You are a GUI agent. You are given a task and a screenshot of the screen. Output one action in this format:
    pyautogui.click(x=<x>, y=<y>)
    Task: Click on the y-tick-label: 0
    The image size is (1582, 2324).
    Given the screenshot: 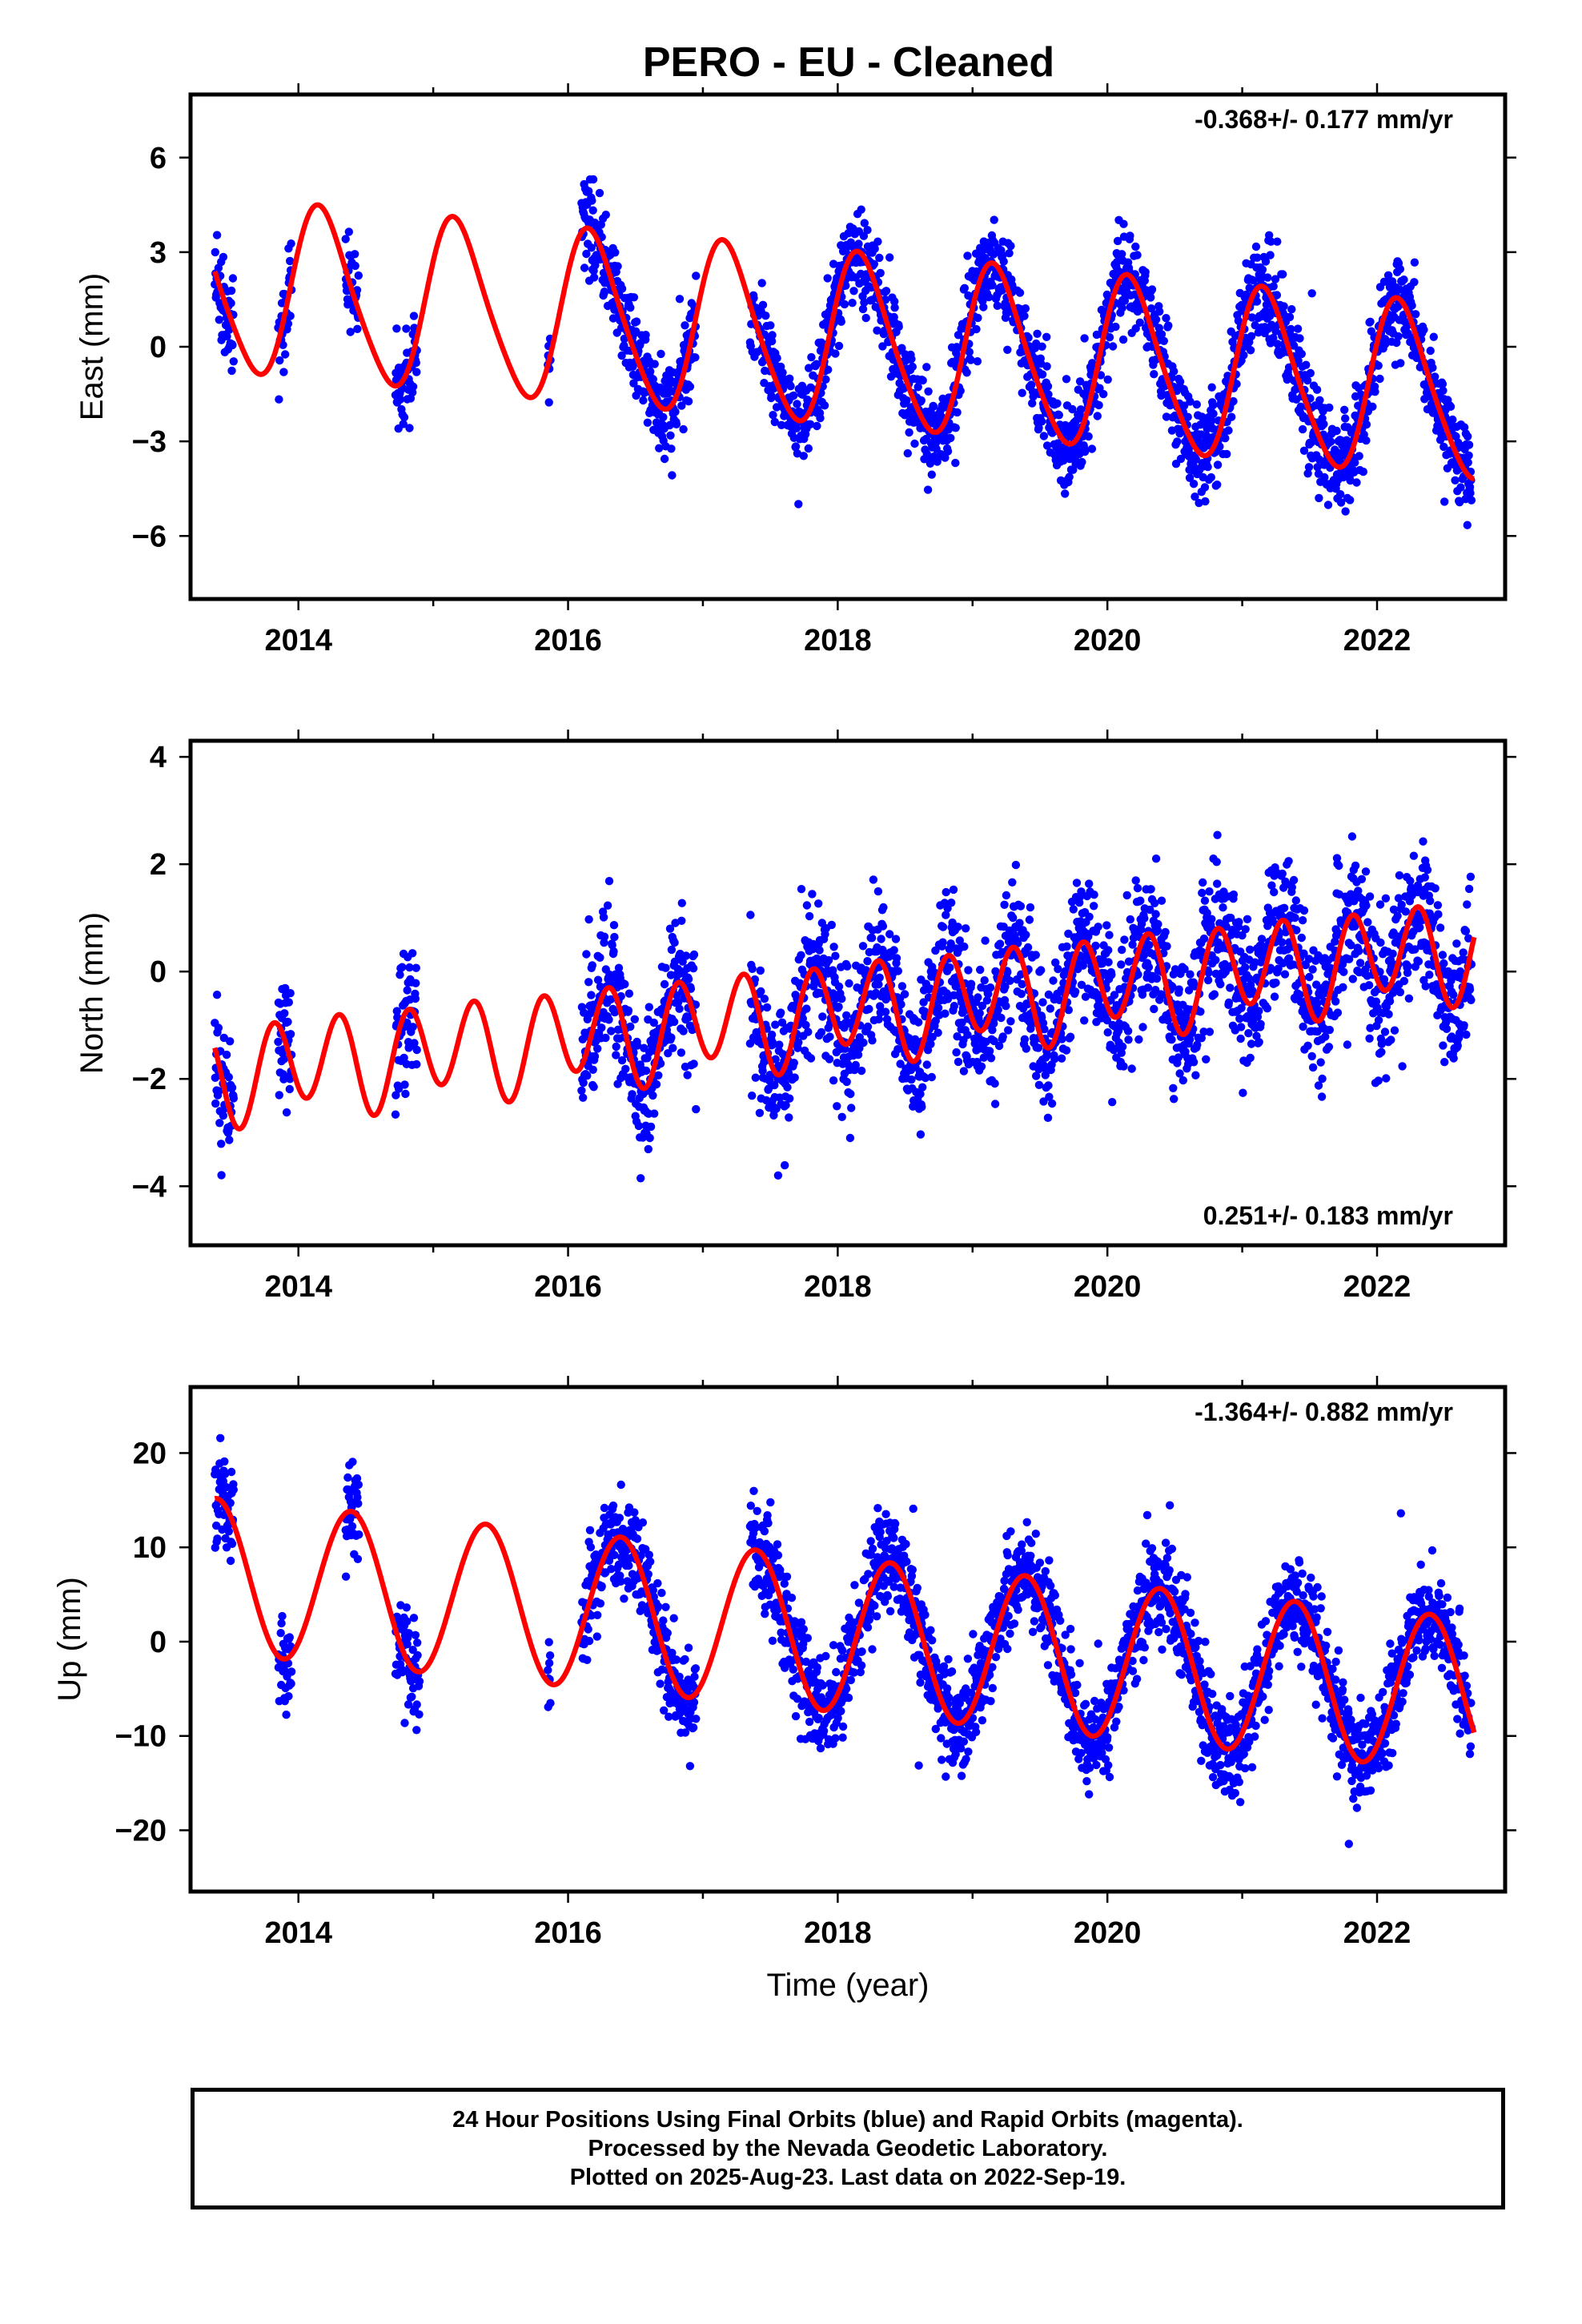 What is the action you would take?
    pyautogui.click(x=158, y=972)
    